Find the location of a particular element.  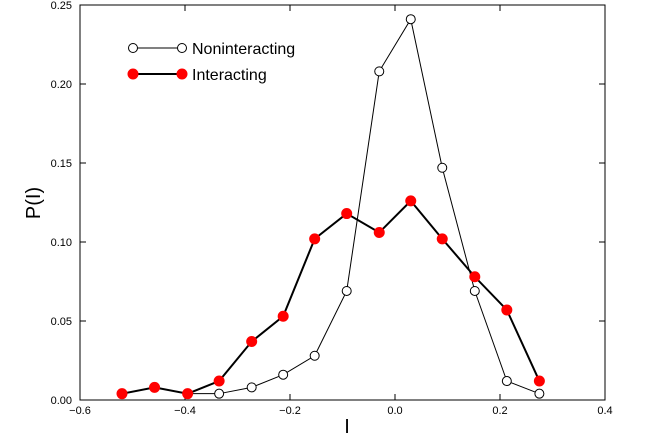

legend-label-interacting: Interacting is located at coordinates (229, 75).